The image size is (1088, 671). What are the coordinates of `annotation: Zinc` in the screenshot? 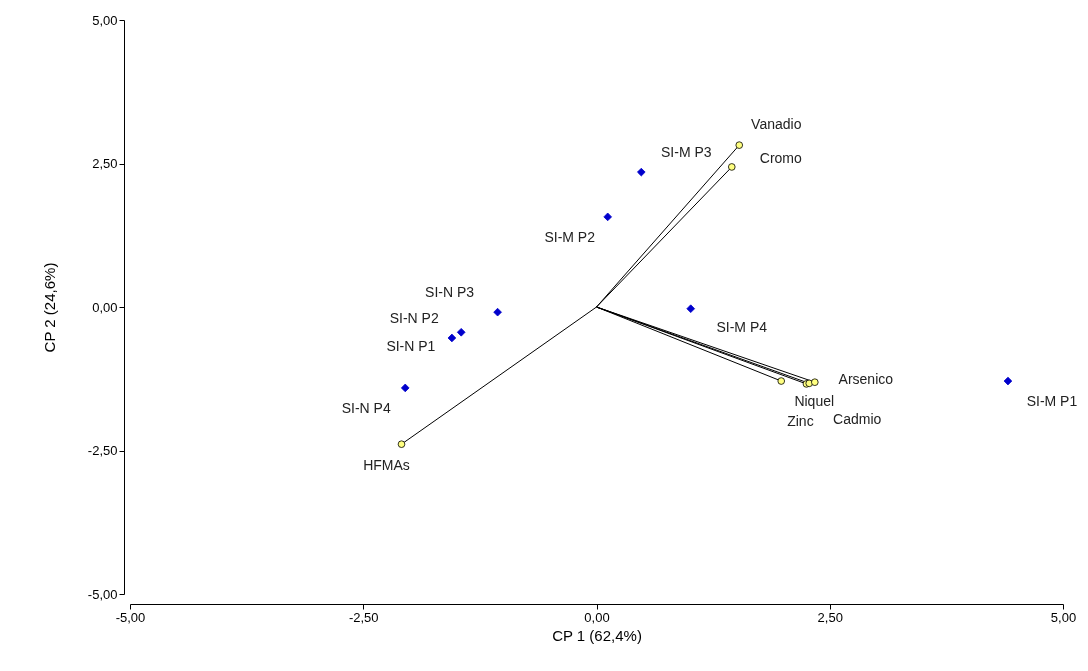 It's located at (800, 420).